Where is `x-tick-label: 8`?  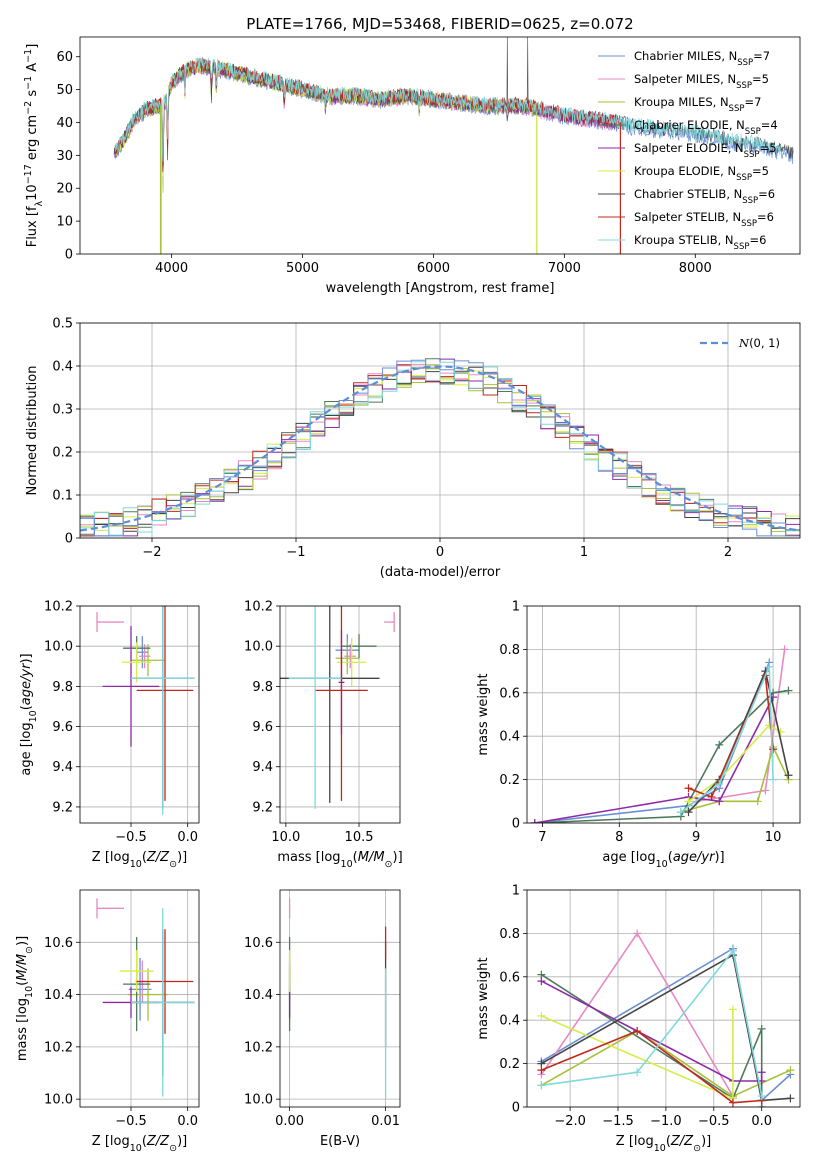 x-tick-label: 8 is located at coordinates (619, 837).